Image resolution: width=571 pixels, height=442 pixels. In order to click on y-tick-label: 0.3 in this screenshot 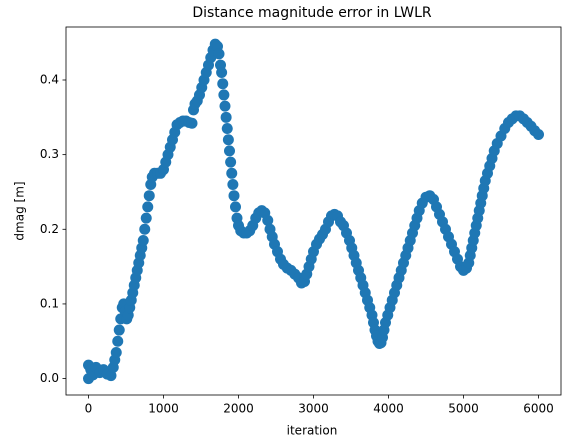, I will do `click(49, 154)`.